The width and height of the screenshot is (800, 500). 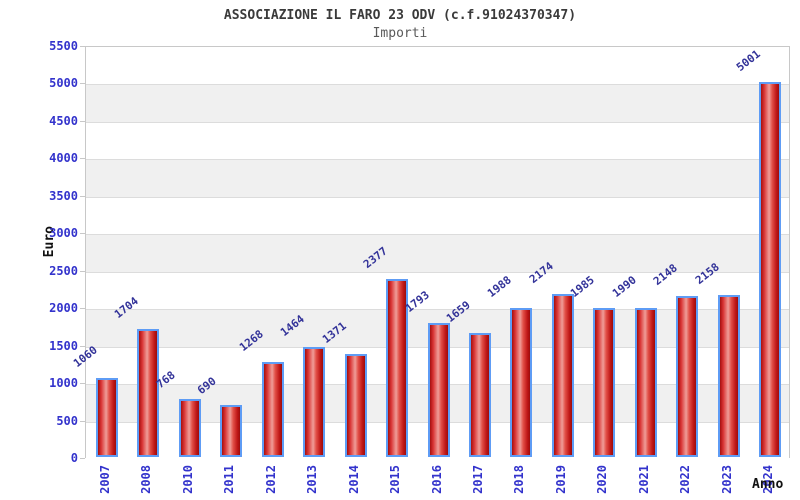 What do you see at coordinates (63, 46) in the screenshot?
I see `y-tick-label: 5500` at bounding box center [63, 46].